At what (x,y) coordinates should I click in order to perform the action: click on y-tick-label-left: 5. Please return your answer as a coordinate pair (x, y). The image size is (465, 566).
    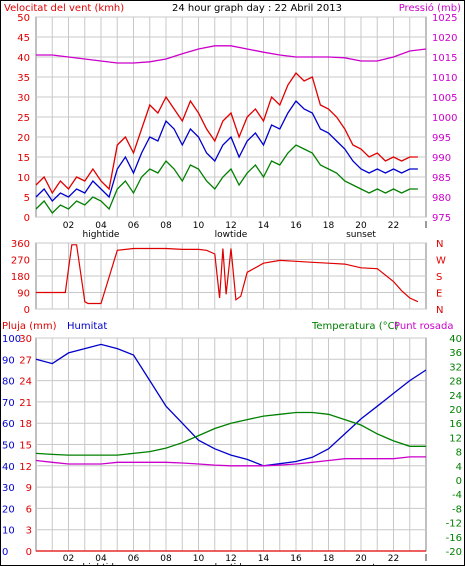
    Looking at the image, I should click on (27, 198).